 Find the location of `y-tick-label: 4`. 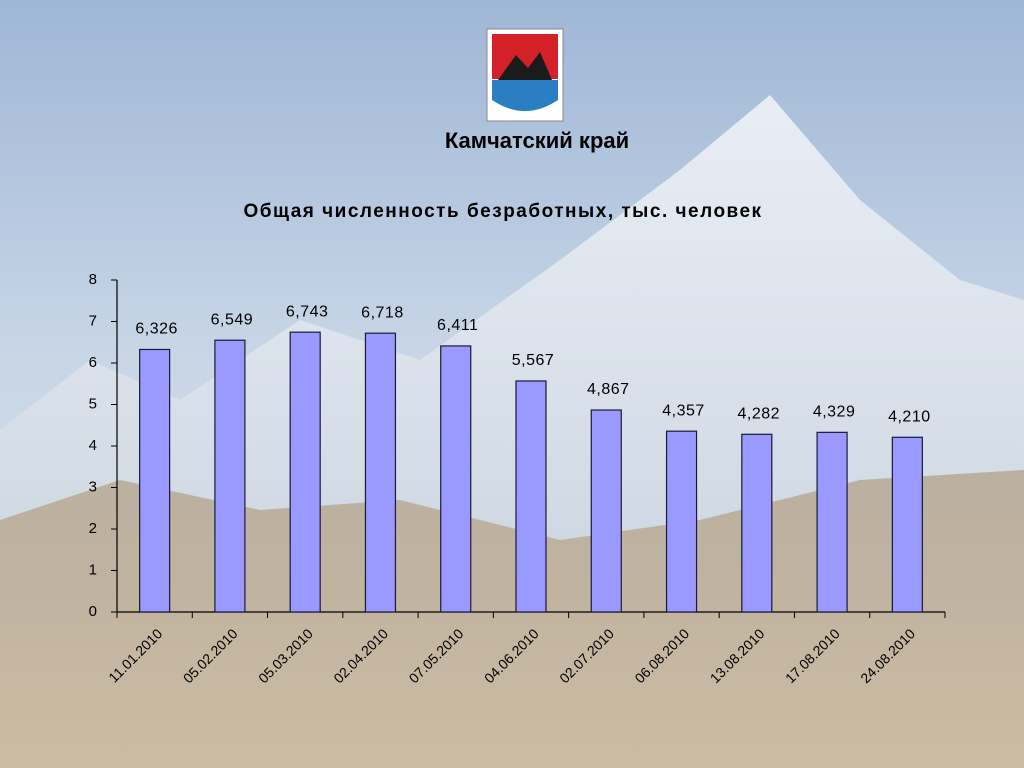

y-tick-label: 4 is located at coordinates (93, 445).